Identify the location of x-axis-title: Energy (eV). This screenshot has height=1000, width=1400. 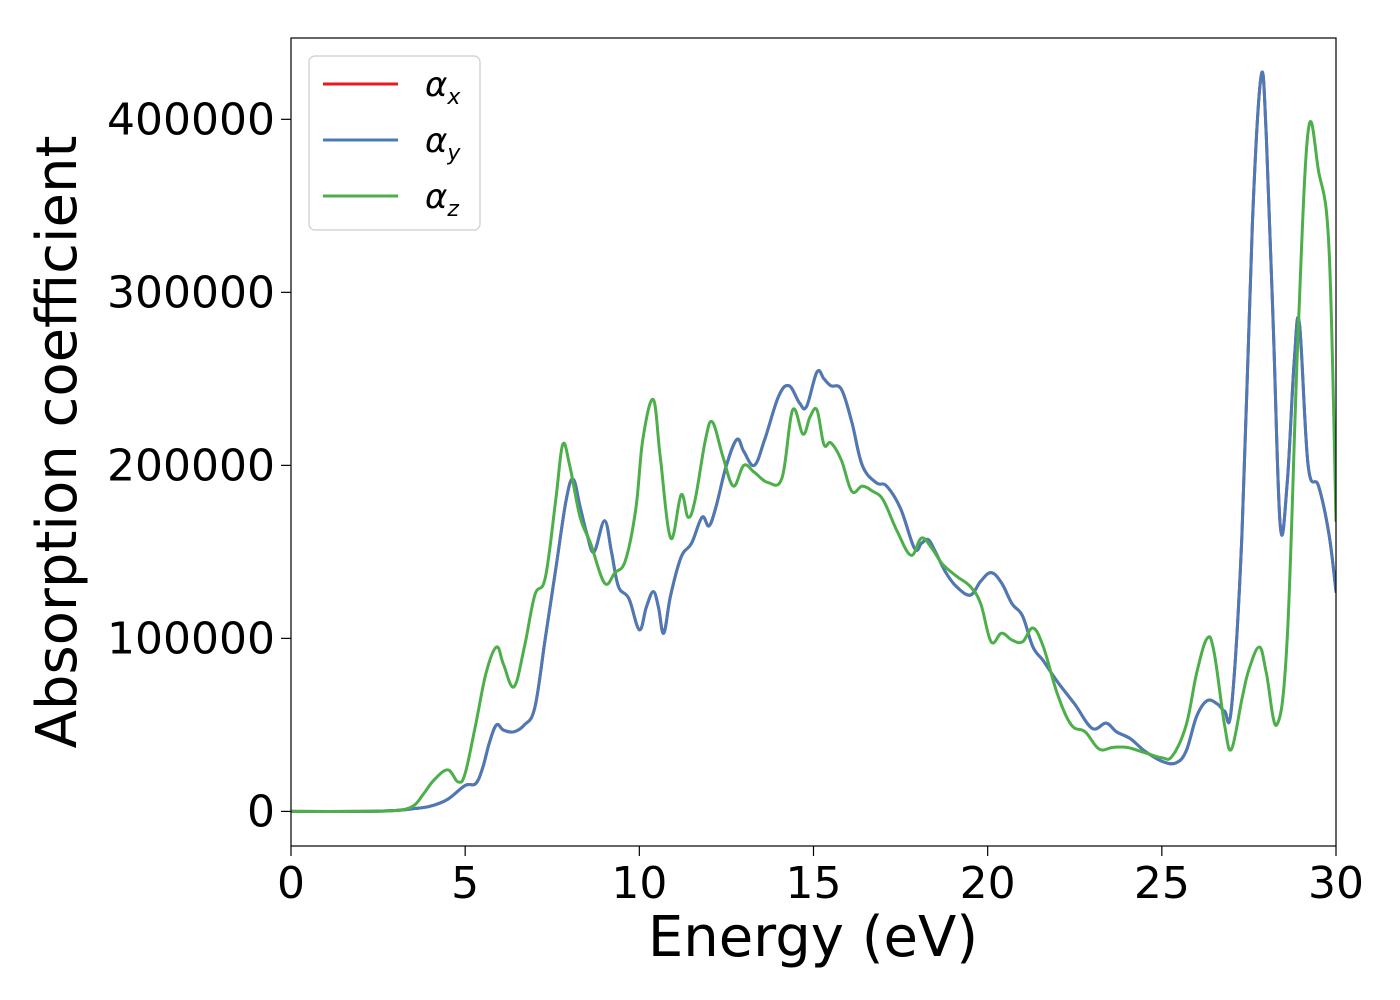
(813, 937).